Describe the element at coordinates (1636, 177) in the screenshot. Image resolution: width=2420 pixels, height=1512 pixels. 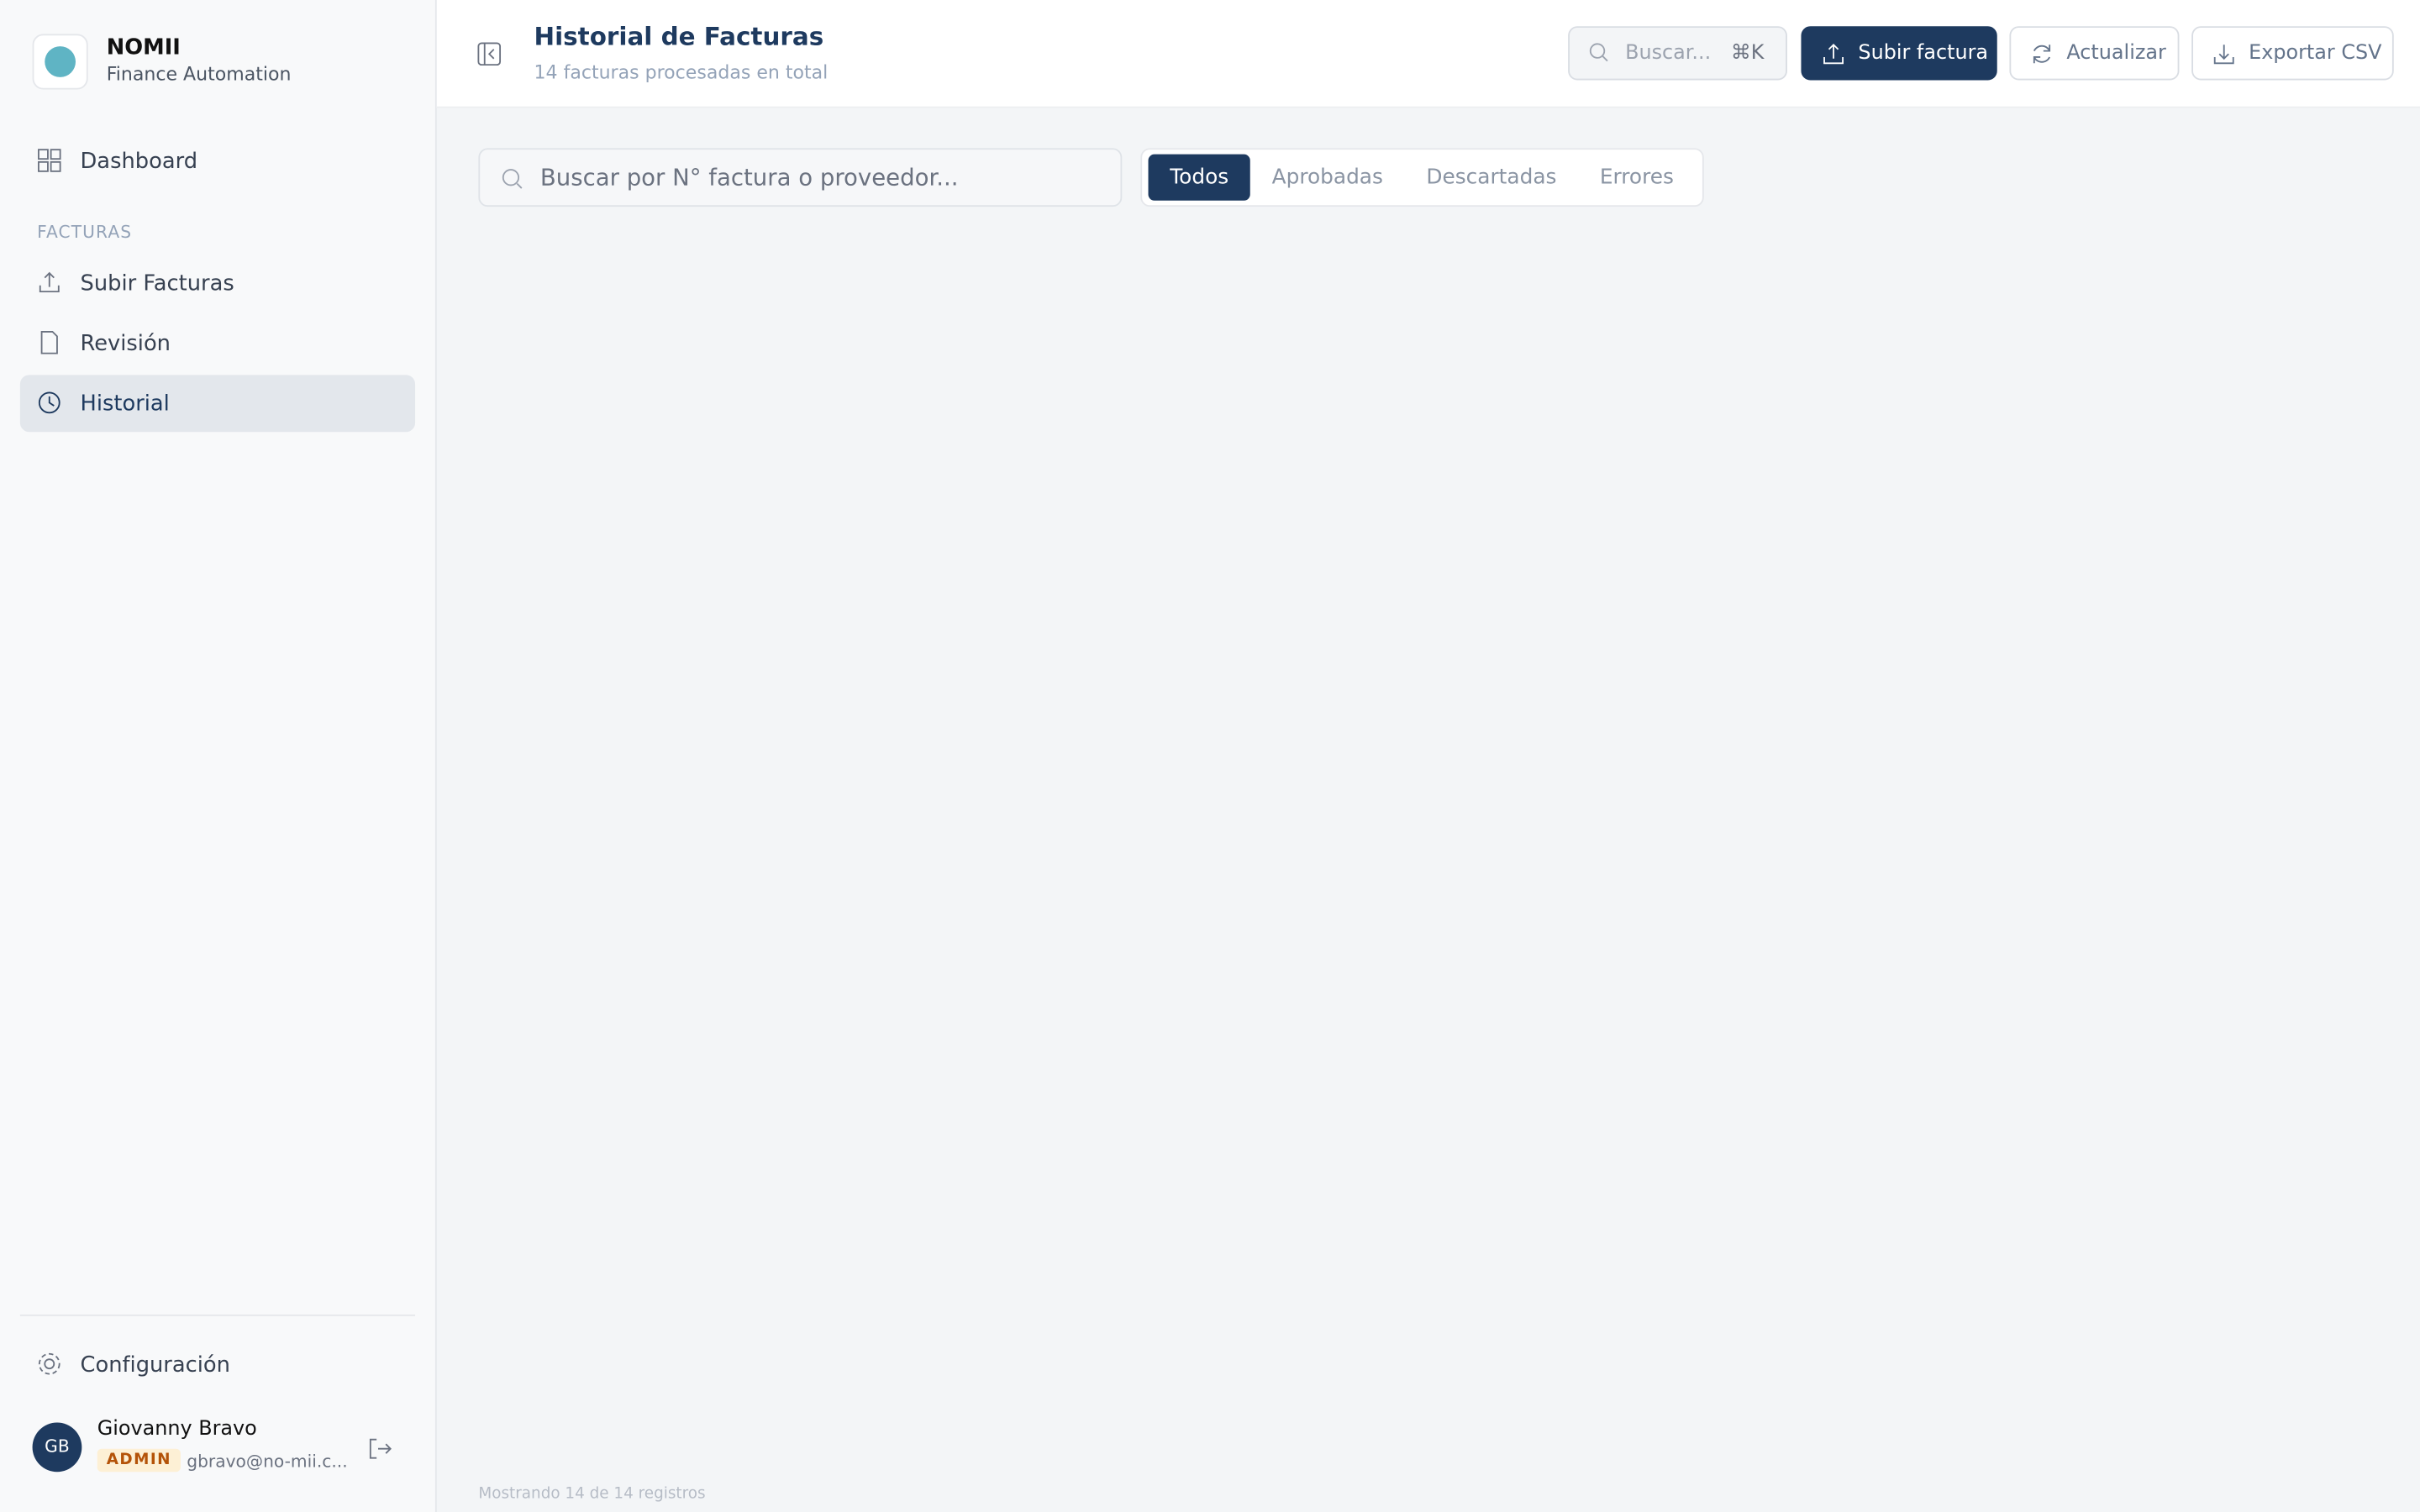
I see `filter-tab: Errores` at that location.